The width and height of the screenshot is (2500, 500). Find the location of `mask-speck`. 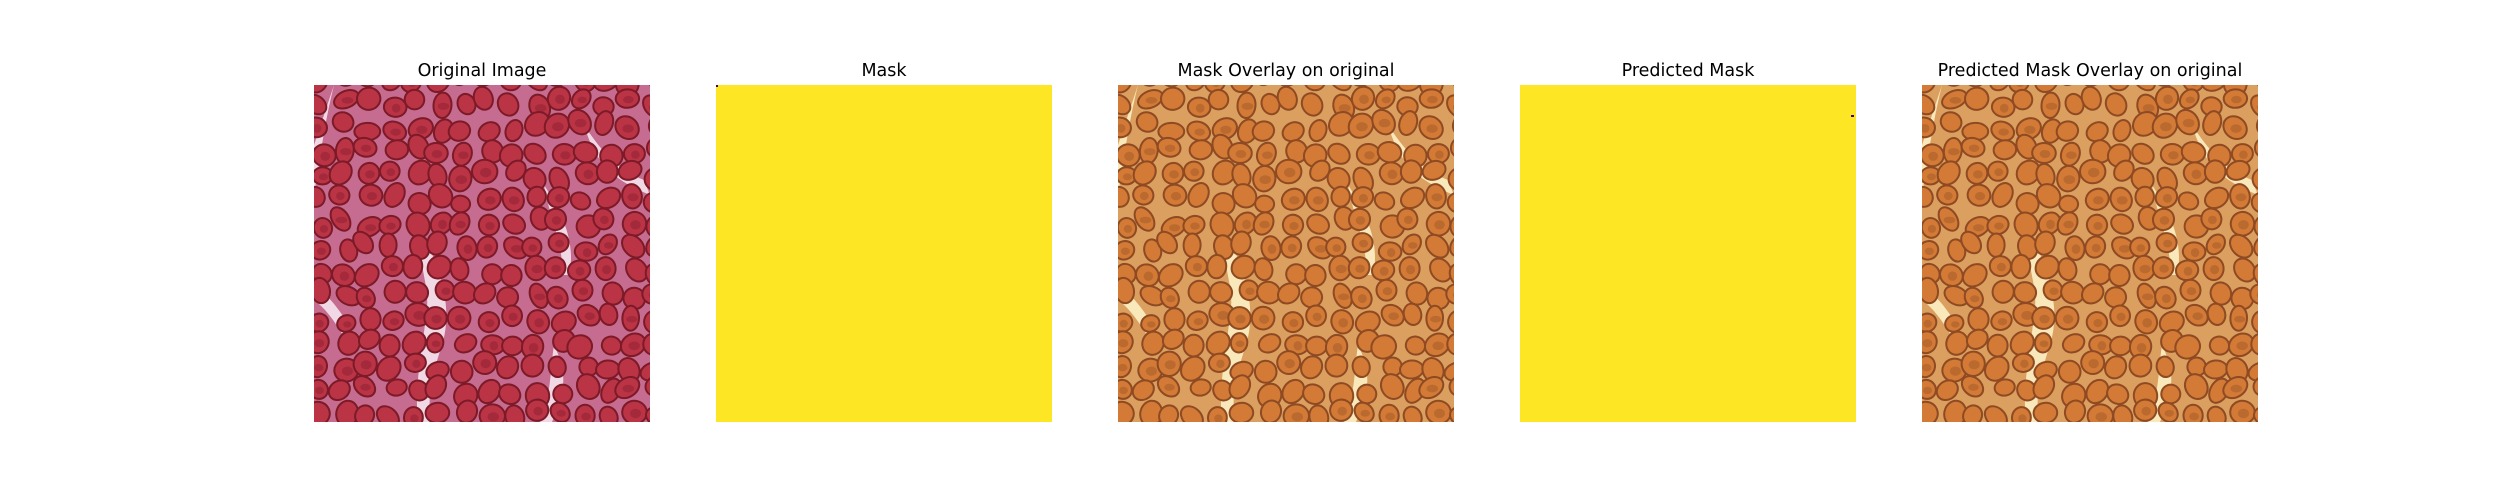

mask-speck is located at coordinates (1852, 116).